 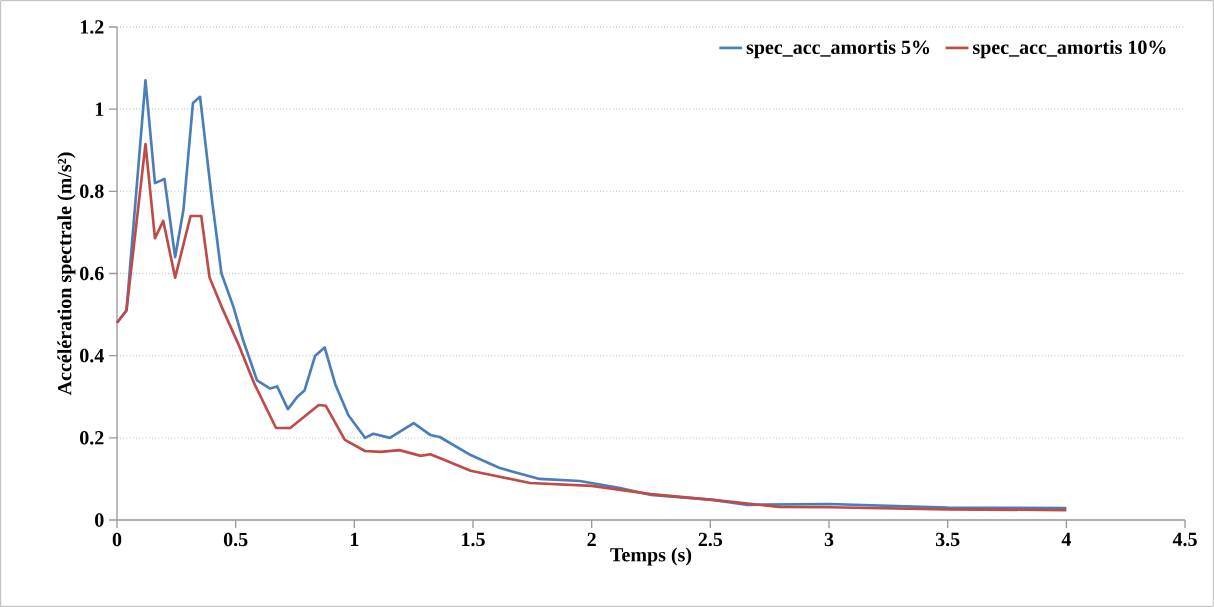 I want to click on x-tick-label: 0, so click(x=117, y=539).